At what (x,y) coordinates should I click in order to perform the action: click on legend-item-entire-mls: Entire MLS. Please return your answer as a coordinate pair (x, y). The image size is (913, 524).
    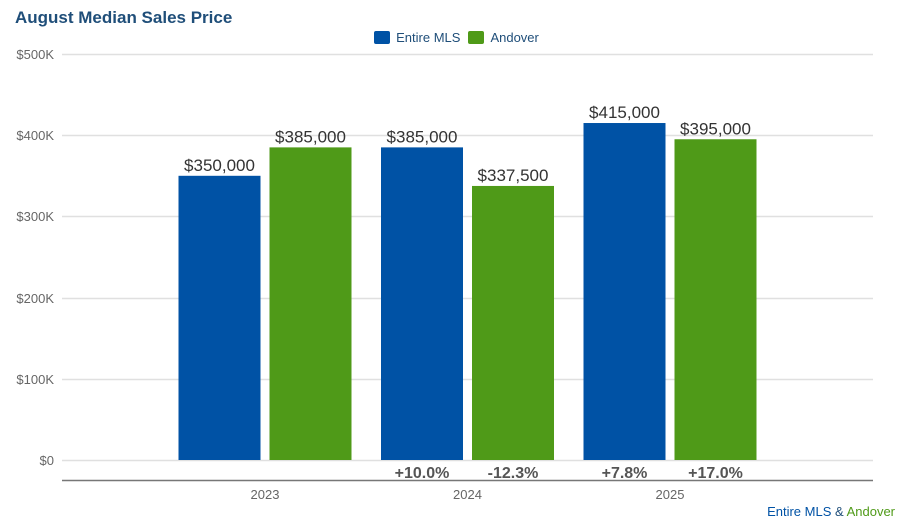
    Looking at the image, I should click on (417, 37).